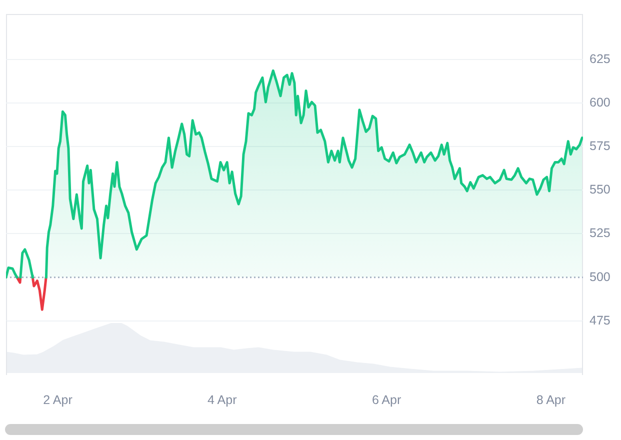 The height and width of the screenshot is (440, 621). Describe the element at coordinates (600, 145) in the screenshot. I see `y-tick-label: 575` at that location.